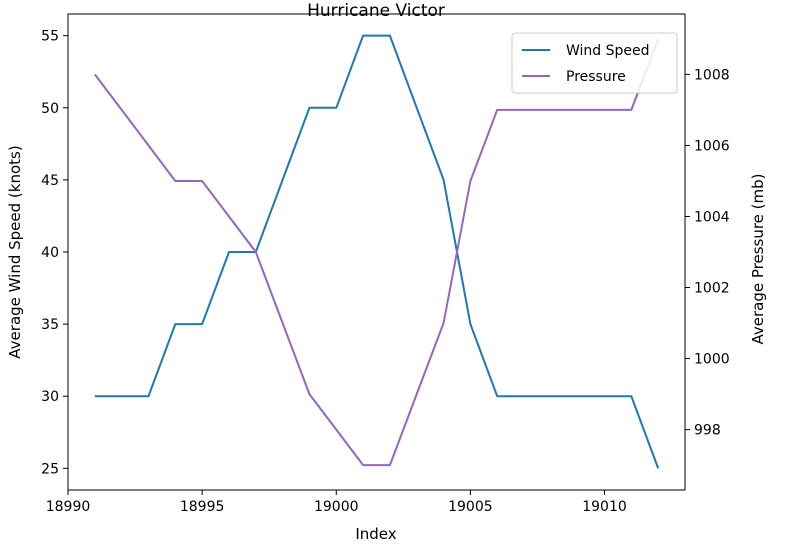  What do you see at coordinates (50, 469) in the screenshot?
I see `left-y-tick-label: 25` at bounding box center [50, 469].